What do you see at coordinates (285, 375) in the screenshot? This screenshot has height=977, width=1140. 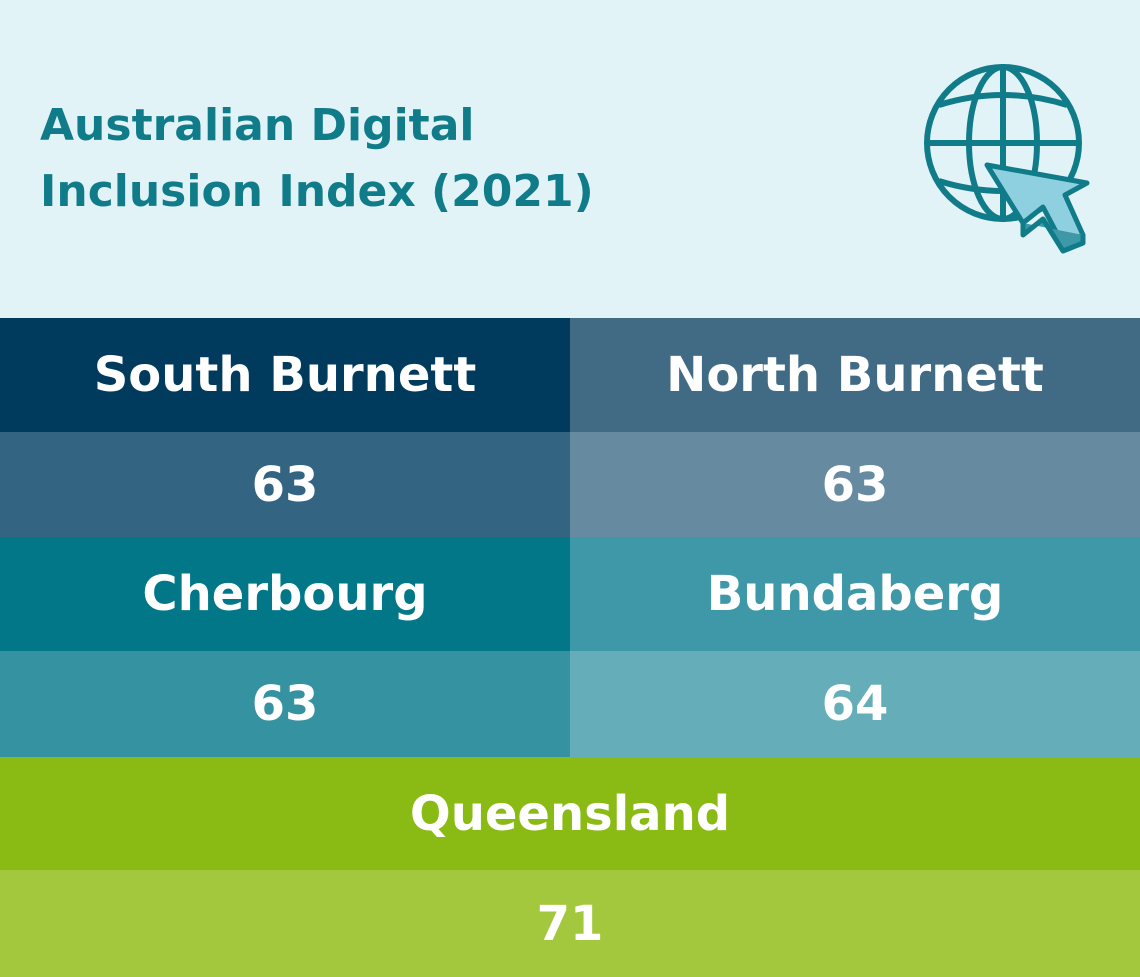 I see `region-name: South Burnett` at bounding box center [285, 375].